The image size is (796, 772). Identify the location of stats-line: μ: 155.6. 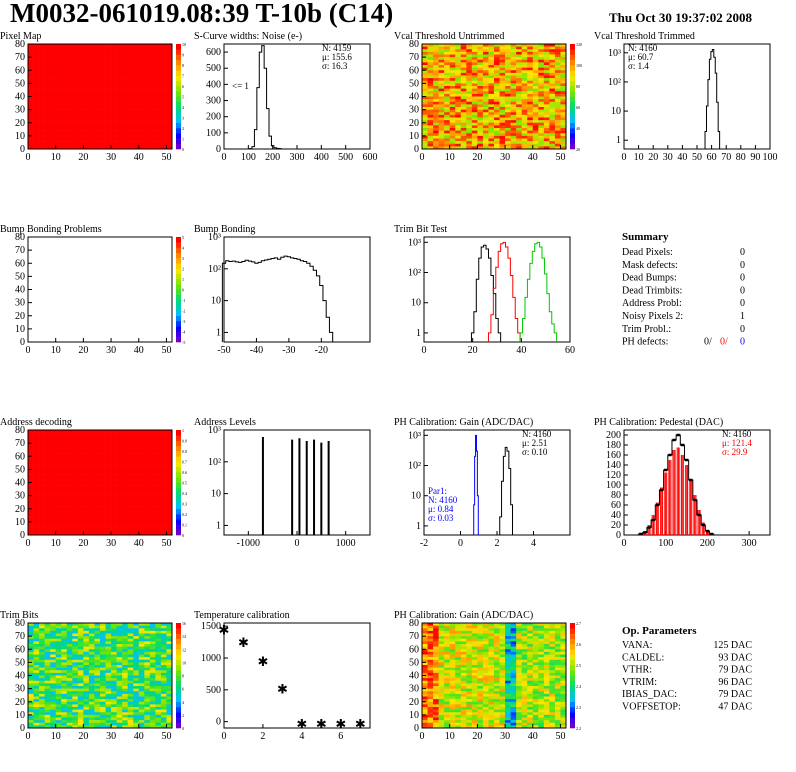
(337, 57).